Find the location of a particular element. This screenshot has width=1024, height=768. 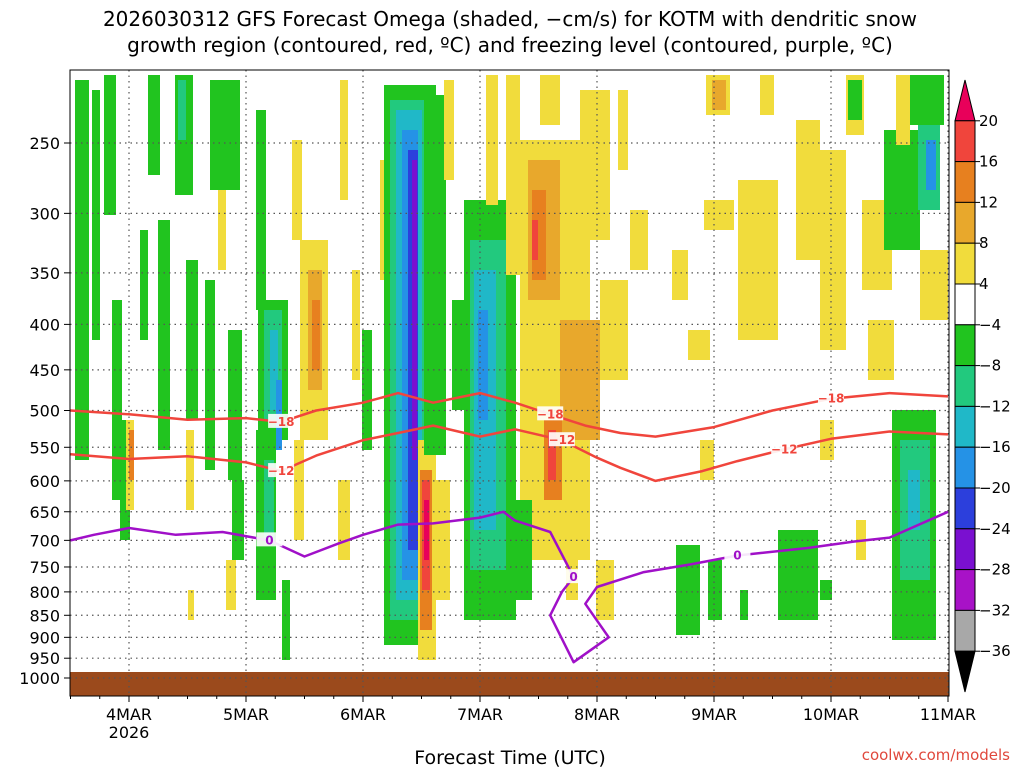

colorbar-label: 20 is located at coordinates (988, 121).